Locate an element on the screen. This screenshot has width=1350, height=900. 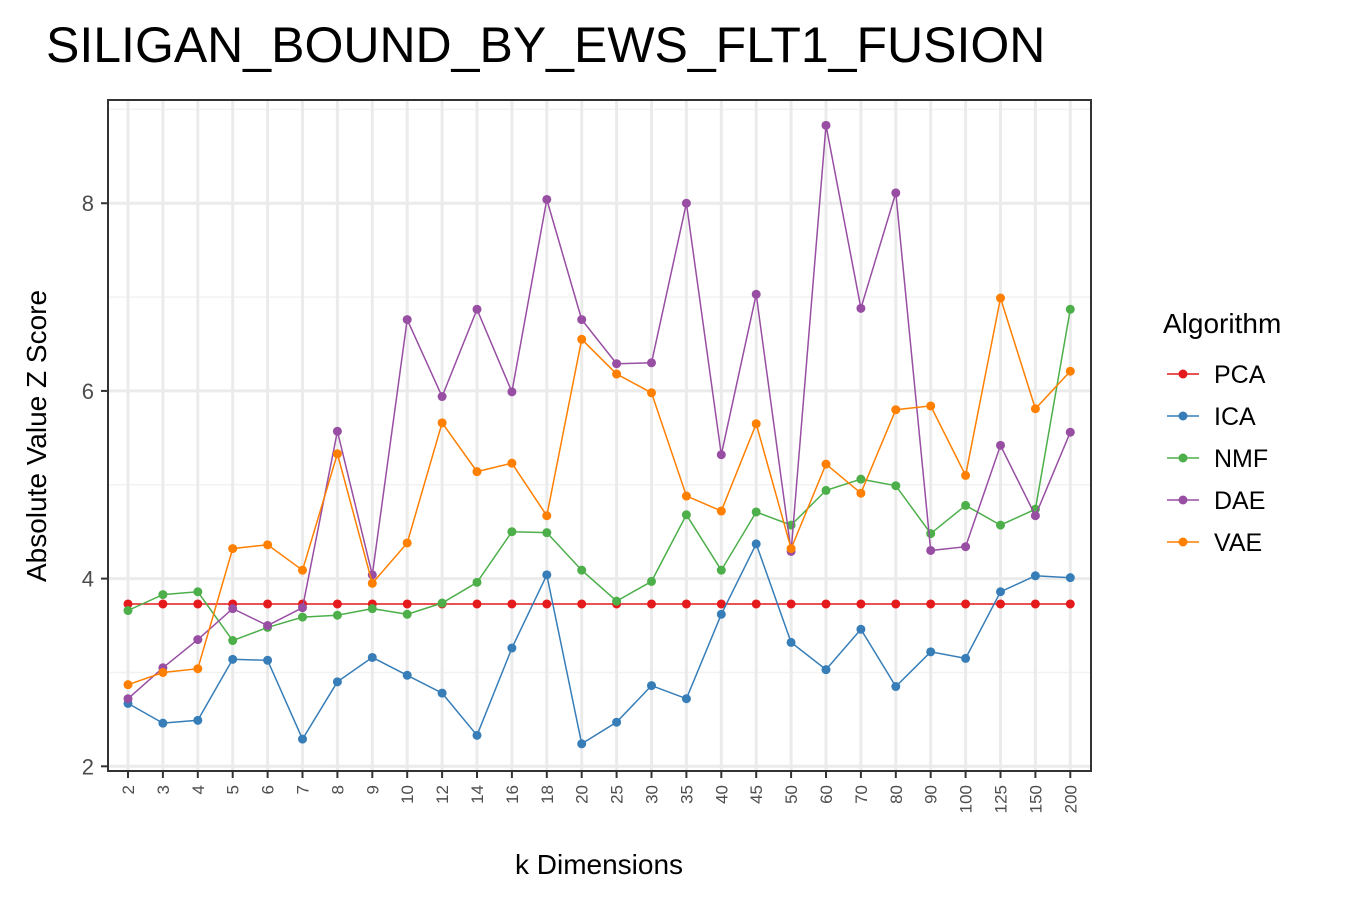
x-tick-label: 3 is located at coordinates (163, 789).